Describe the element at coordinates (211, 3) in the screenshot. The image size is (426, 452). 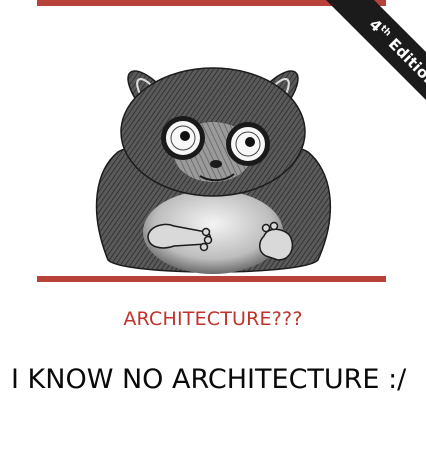
I see `top-red-rule` at that location.